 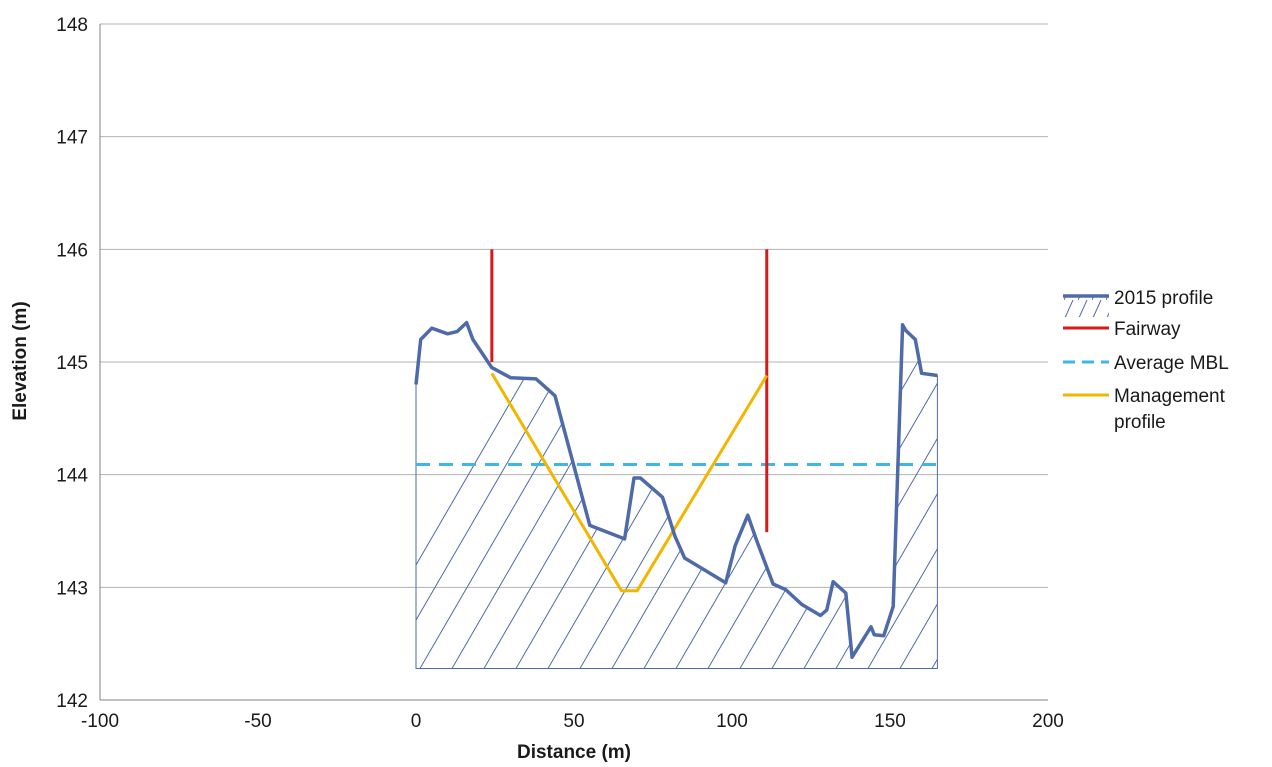 What do you see at coordinates (72, 588) in the screenshot?
I see `y-tick-label: 143` at bounding box center [72, 588].